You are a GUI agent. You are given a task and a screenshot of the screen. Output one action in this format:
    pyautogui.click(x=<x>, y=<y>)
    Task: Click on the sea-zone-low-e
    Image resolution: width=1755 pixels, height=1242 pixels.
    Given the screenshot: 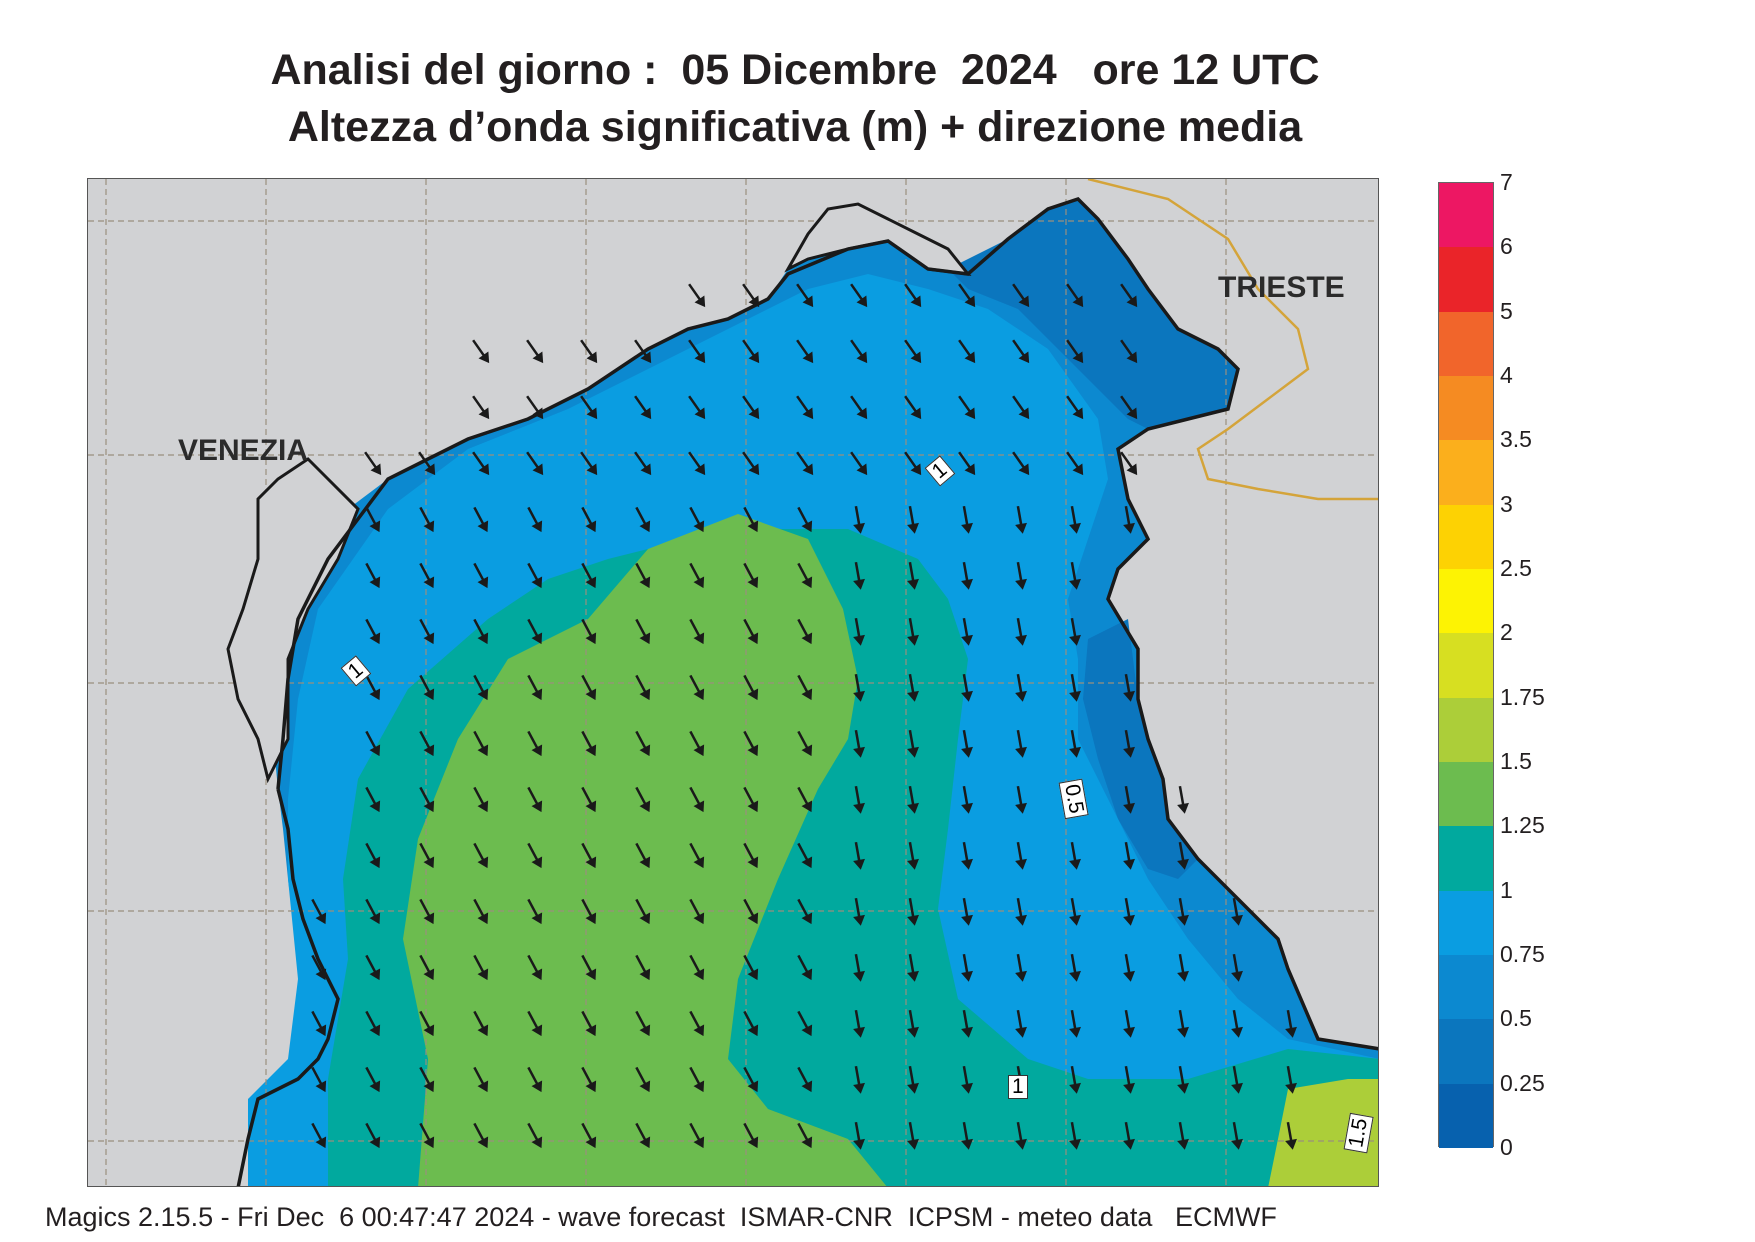 What is the action you would take?
    pyautogui.click(x=1140, y=749)
    